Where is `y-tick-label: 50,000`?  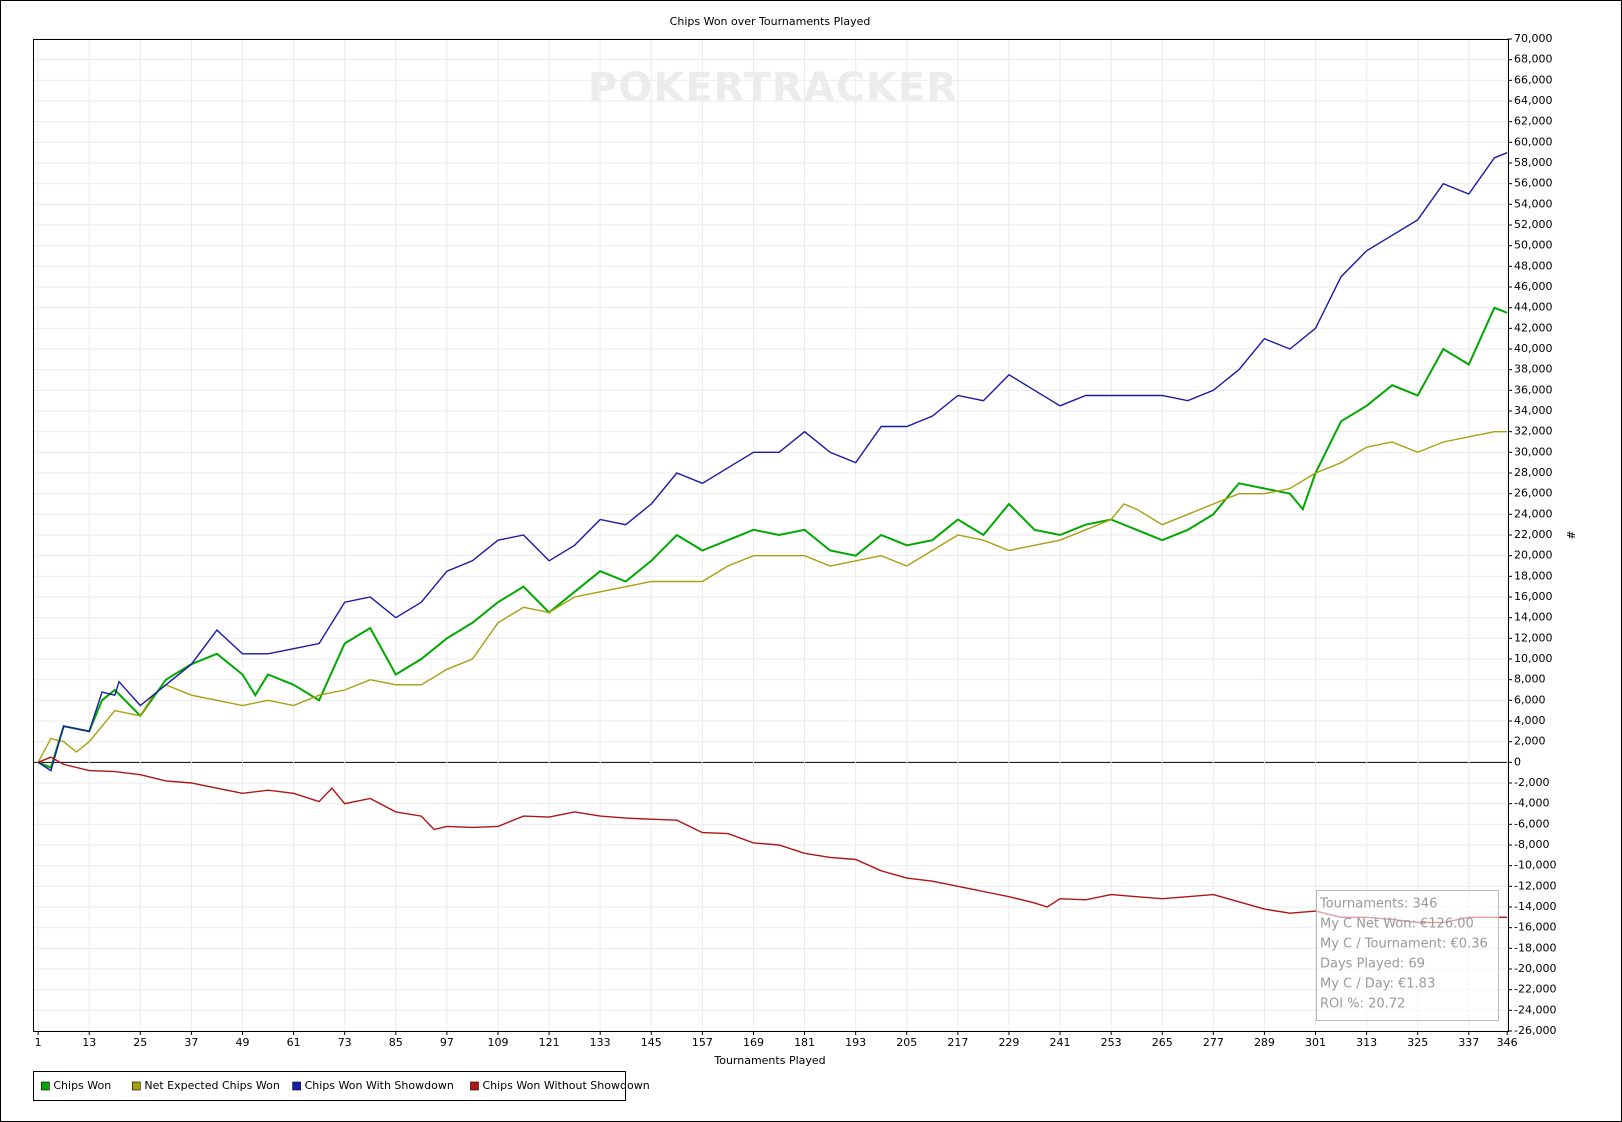 y-tick-label: 50,000 is located at coordinates (1533, 245).